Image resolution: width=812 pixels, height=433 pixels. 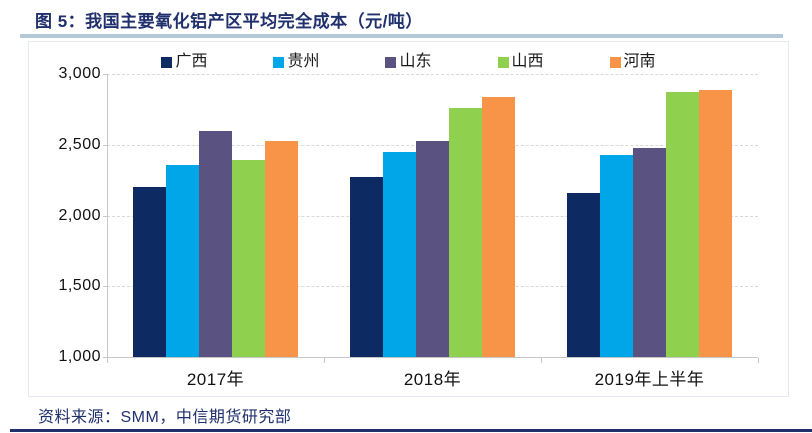 I want to click on bar-山东-2017年, so click(x=215, y=243).